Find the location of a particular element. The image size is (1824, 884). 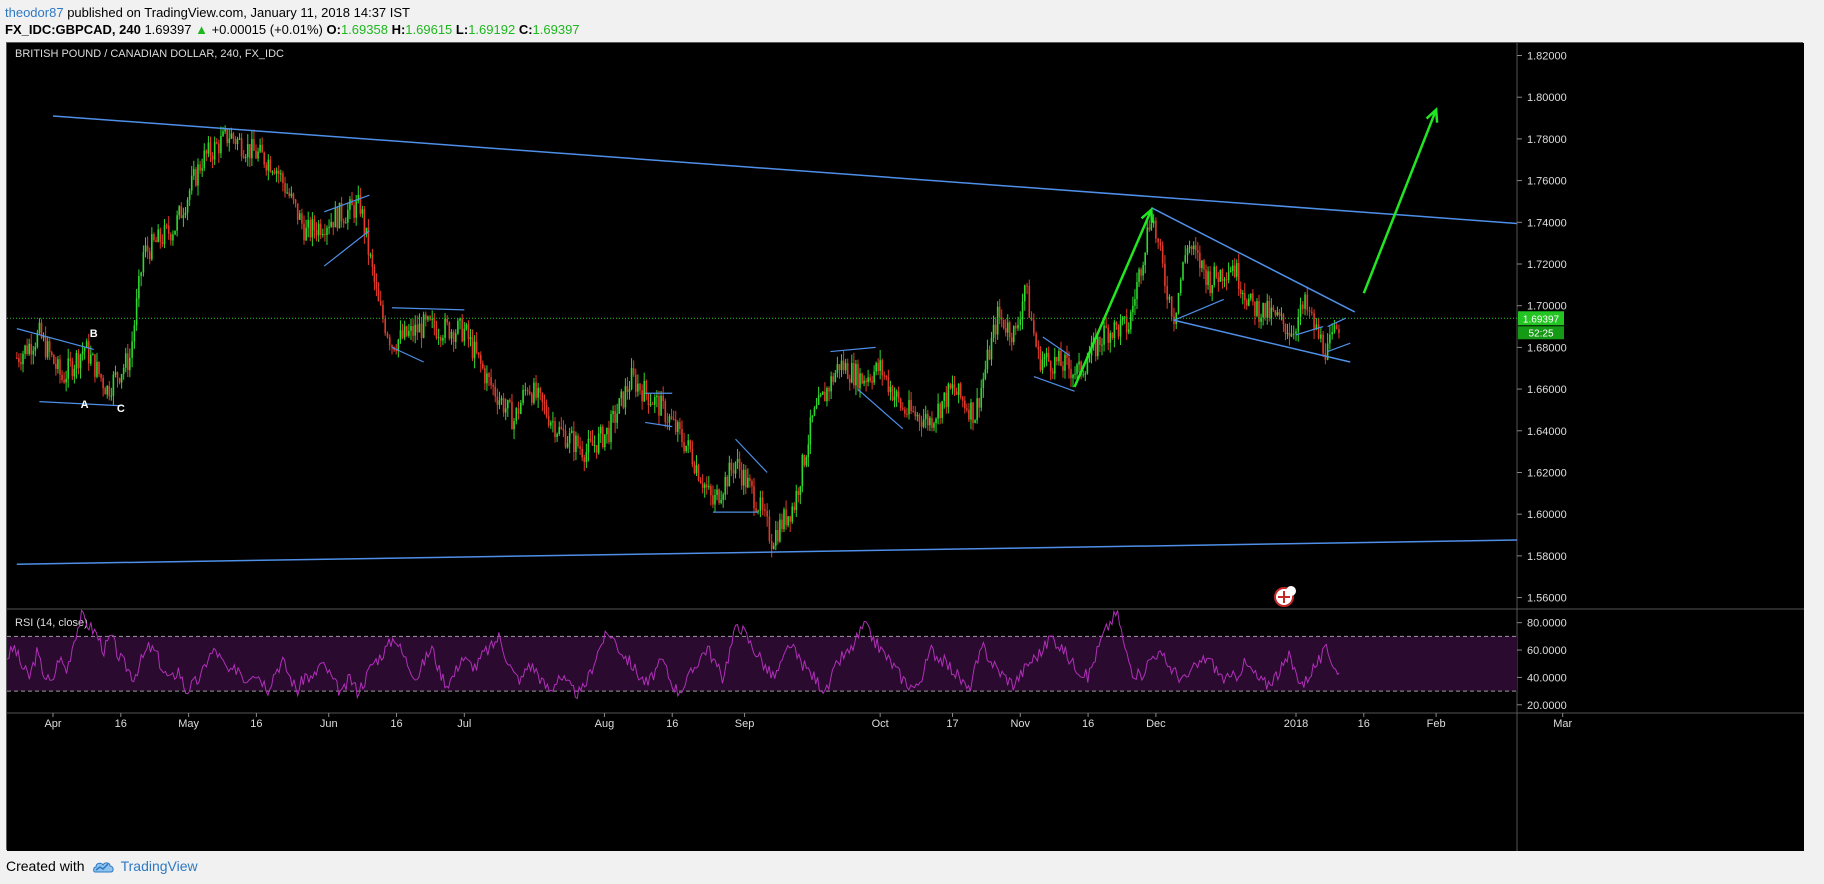

last-price-tag is located at coordinates (1541, 318).